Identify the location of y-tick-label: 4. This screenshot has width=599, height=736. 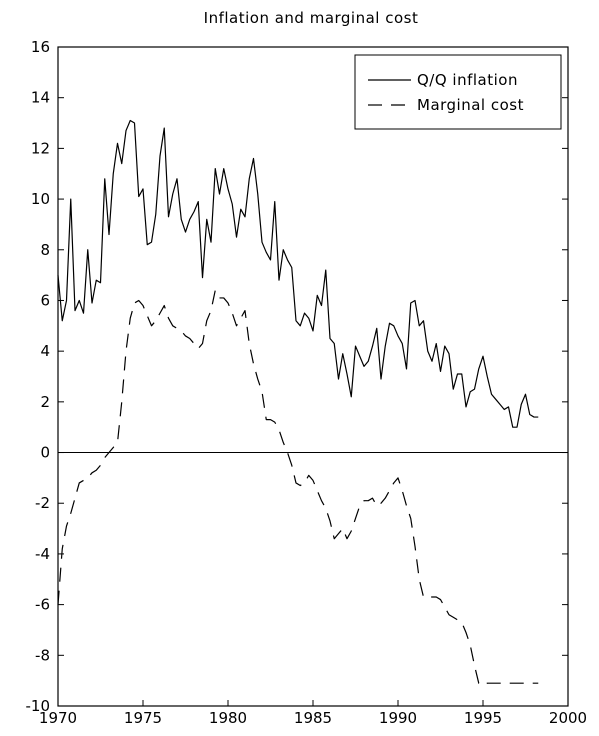
(45, 351).